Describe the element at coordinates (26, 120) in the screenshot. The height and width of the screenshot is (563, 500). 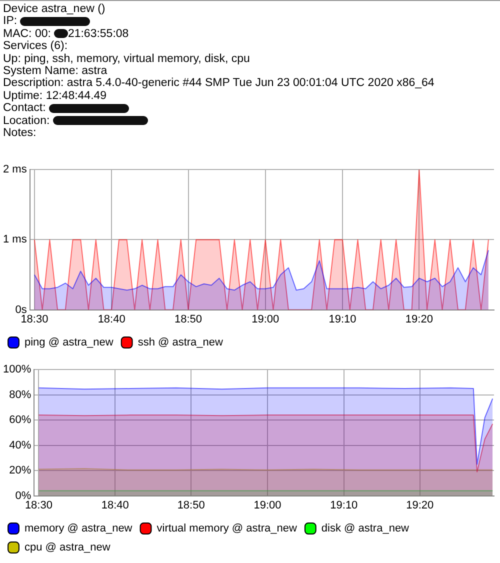
I see `text: Location:` at that location.